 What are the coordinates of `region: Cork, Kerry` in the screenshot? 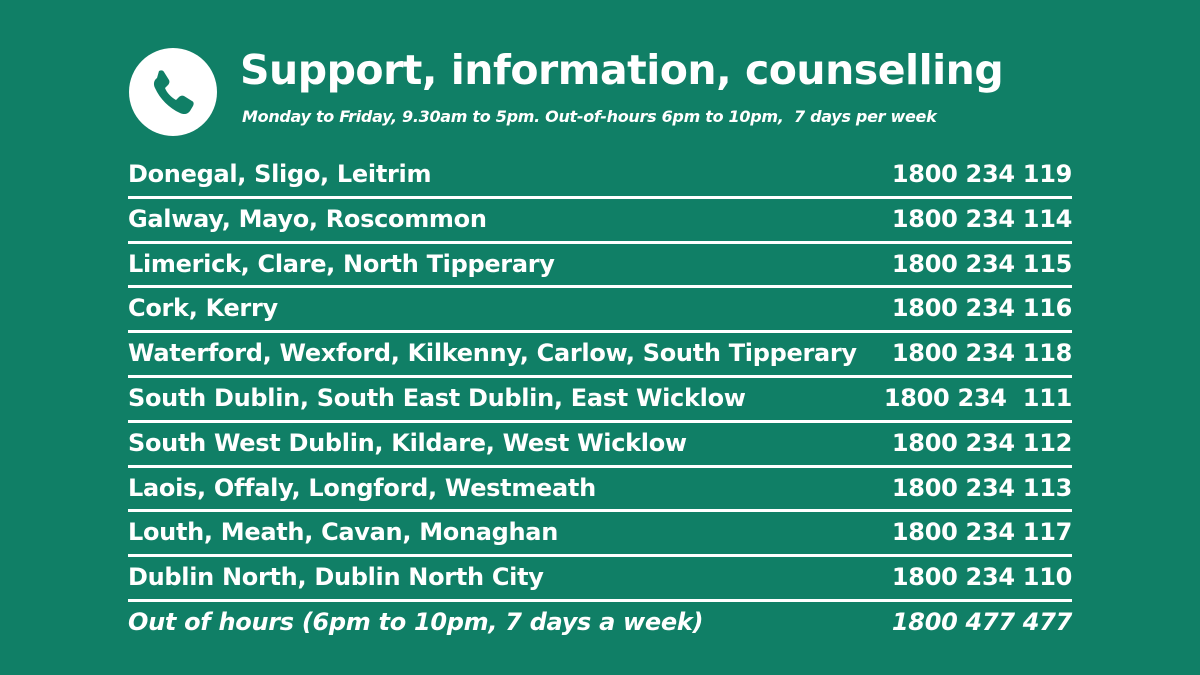 It's located at (203, 308).